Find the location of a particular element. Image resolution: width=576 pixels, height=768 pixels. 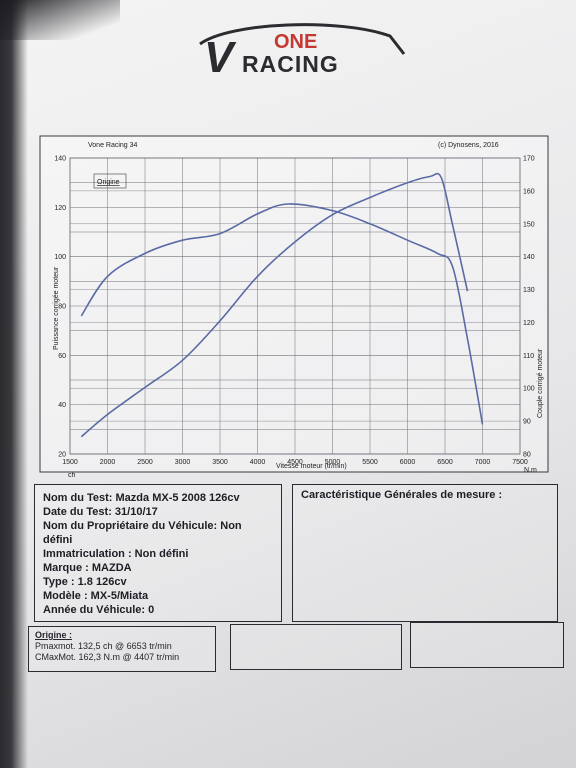

test-info-line: Type : 1.8 126cv is located at coordinates (85, 582).